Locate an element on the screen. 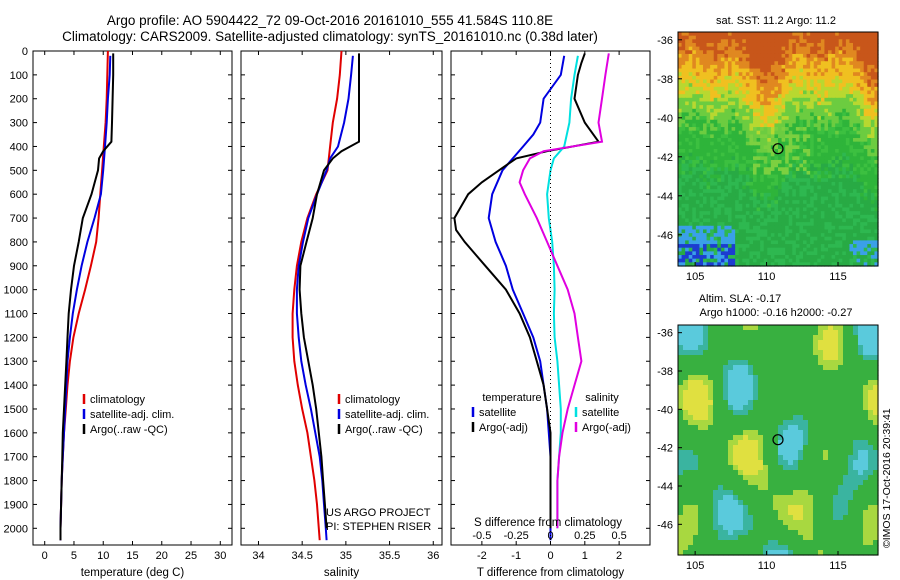 The height and width of the screenshot is (580, 900). x-tick-label: 36 is located at coordinates (433, 556).